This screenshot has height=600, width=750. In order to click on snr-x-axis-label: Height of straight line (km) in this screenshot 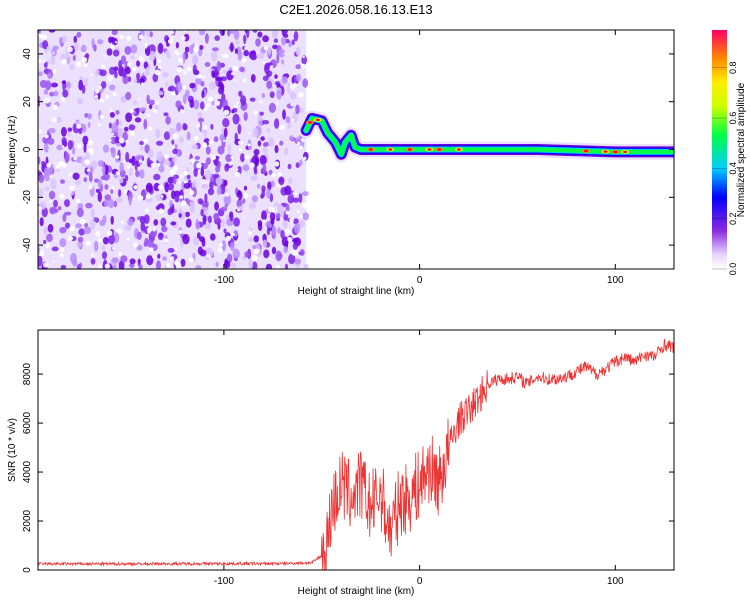, I will do `click(356, 591)`.